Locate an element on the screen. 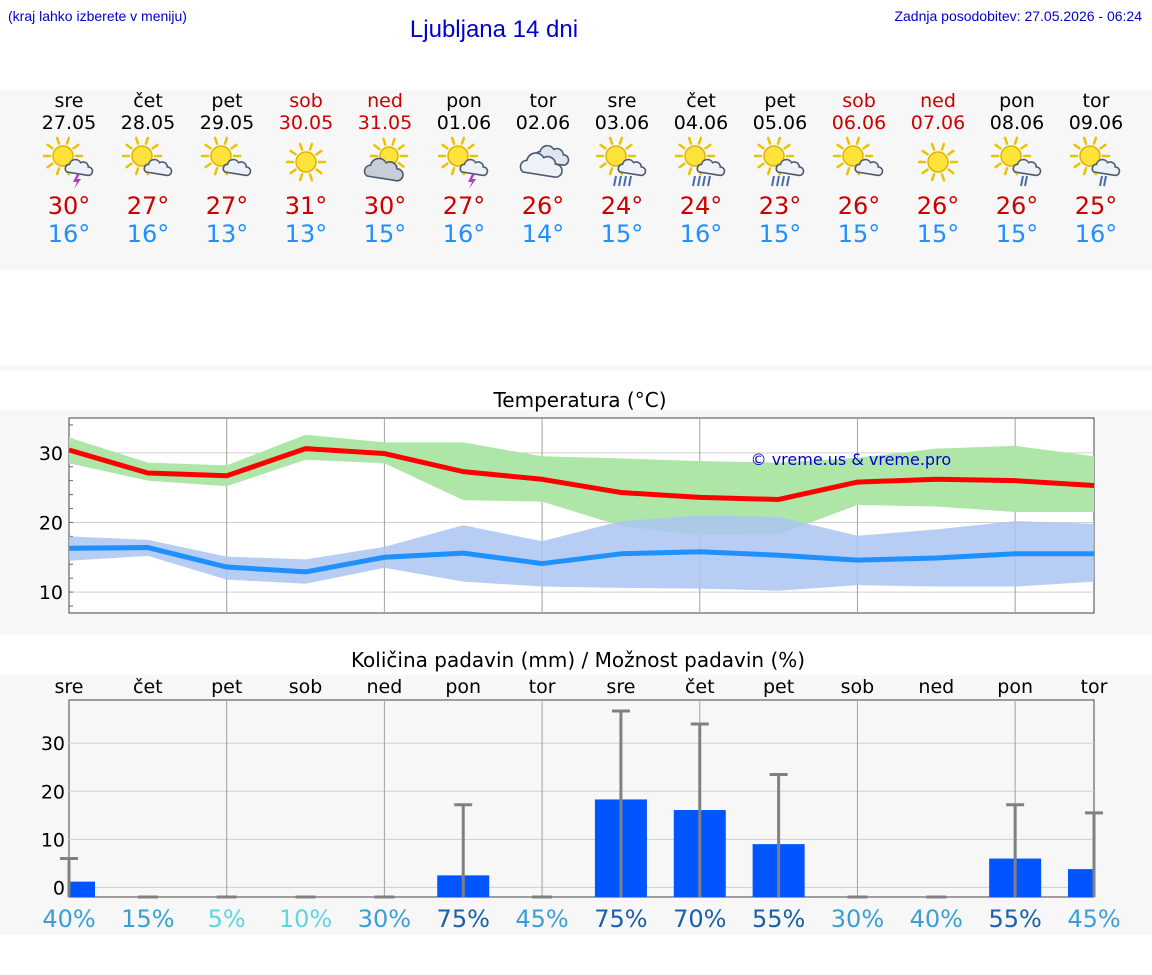 This screenshot has width=1152, height=975. page-title: Ljubljana 14 dni is located at coordinates (494, 29).